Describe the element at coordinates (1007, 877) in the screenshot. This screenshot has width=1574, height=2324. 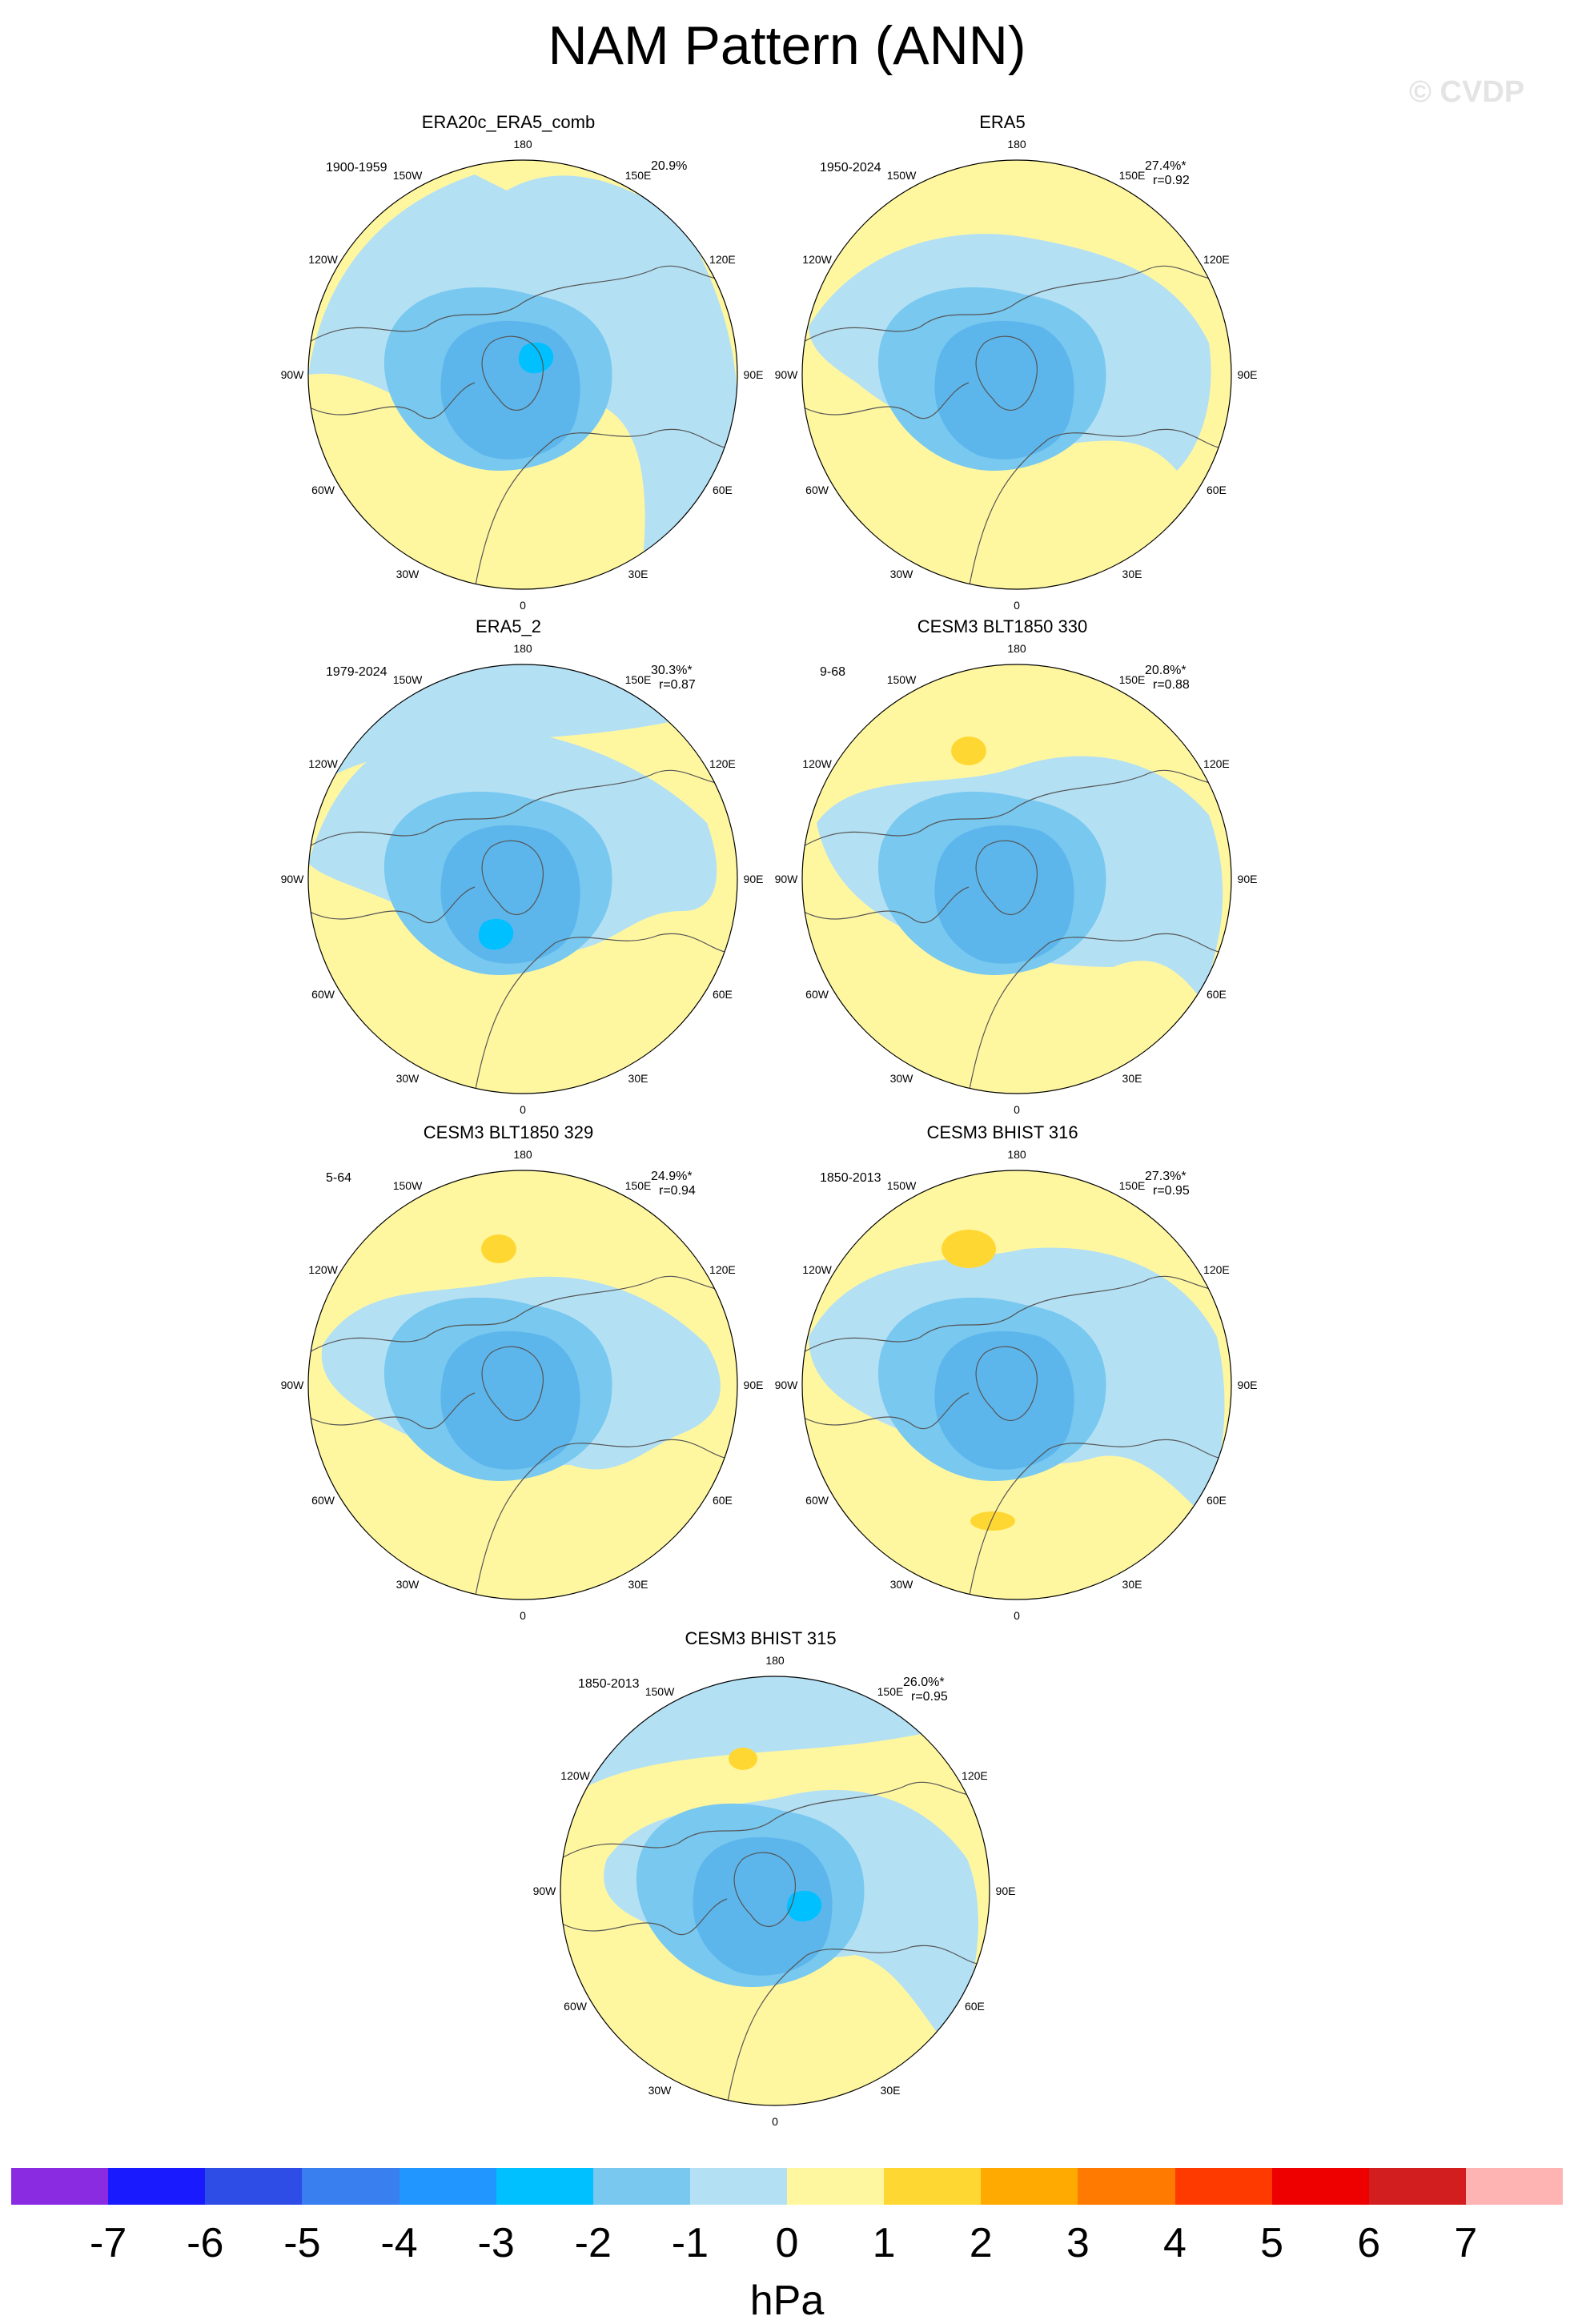
I see `greenland-outline` at that location.